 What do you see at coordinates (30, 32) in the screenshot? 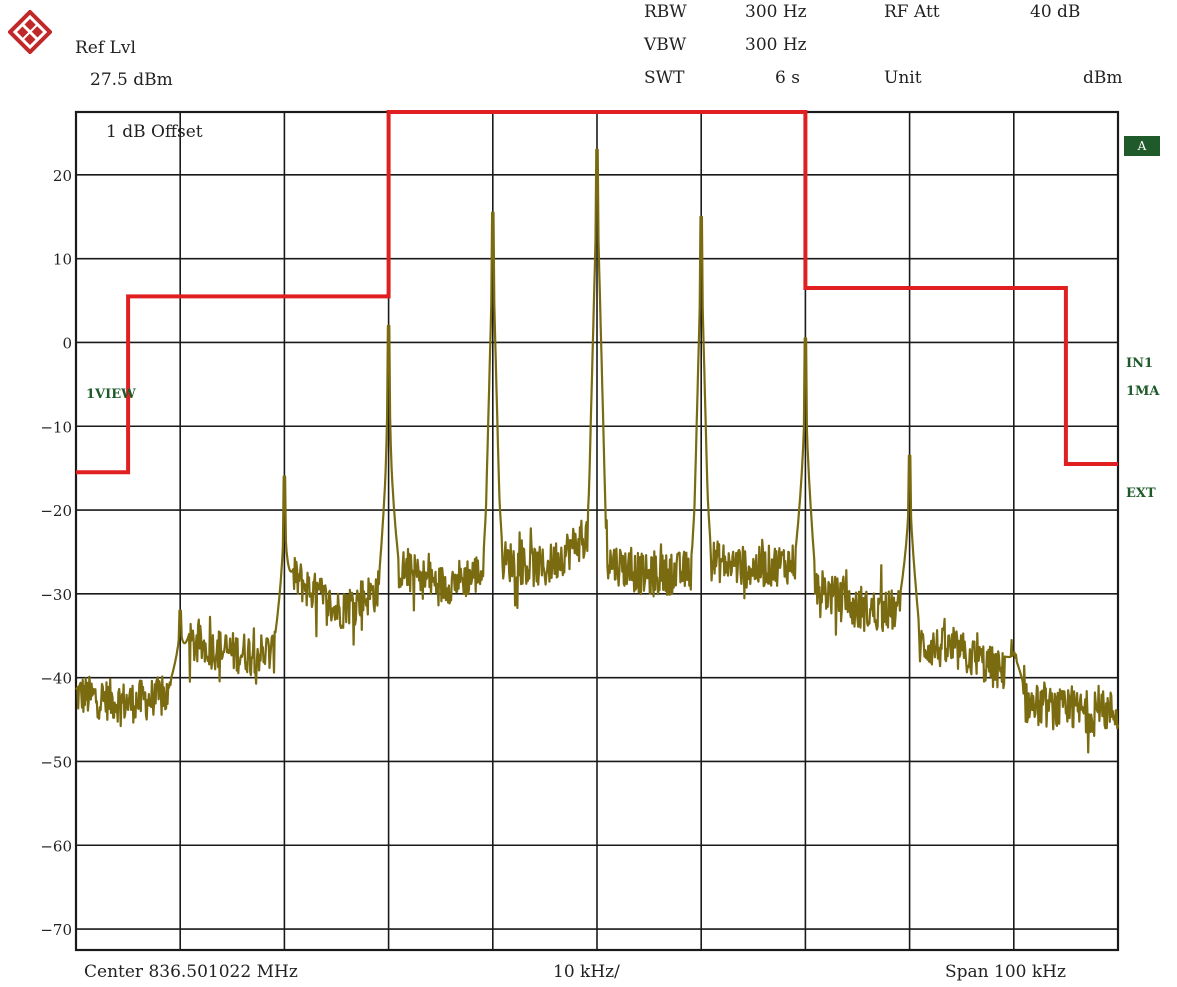
I see `rohde-schwarz-logo` at bounding box center [30, 32].